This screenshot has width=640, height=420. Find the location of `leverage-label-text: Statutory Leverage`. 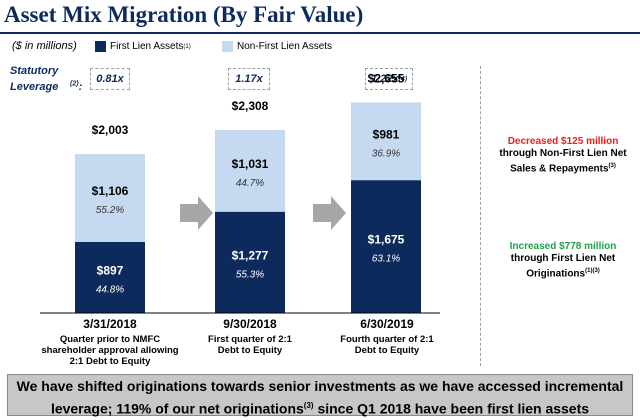

leverage-label-text: Statutory Leverage is located at coordinates (34, 79).